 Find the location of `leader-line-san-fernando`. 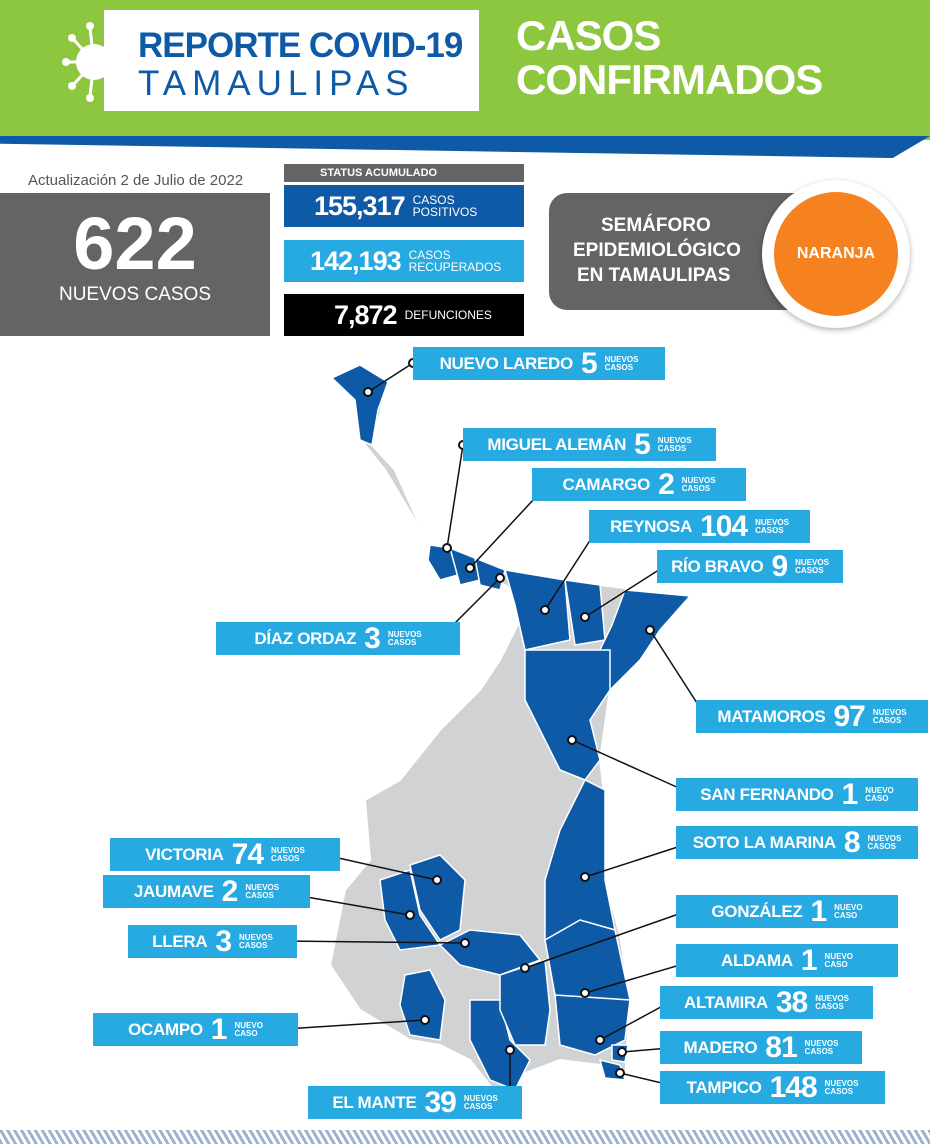

leader-line-san-fernando is located at coordinates (631, 766).